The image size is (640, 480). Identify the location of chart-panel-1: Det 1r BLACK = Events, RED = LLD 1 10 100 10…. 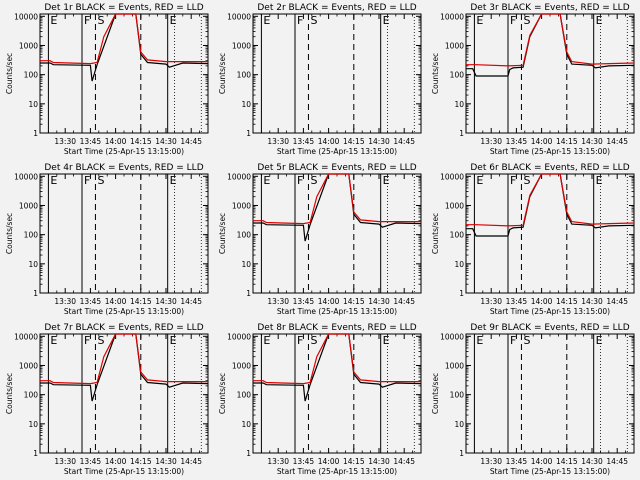
(107, 79).